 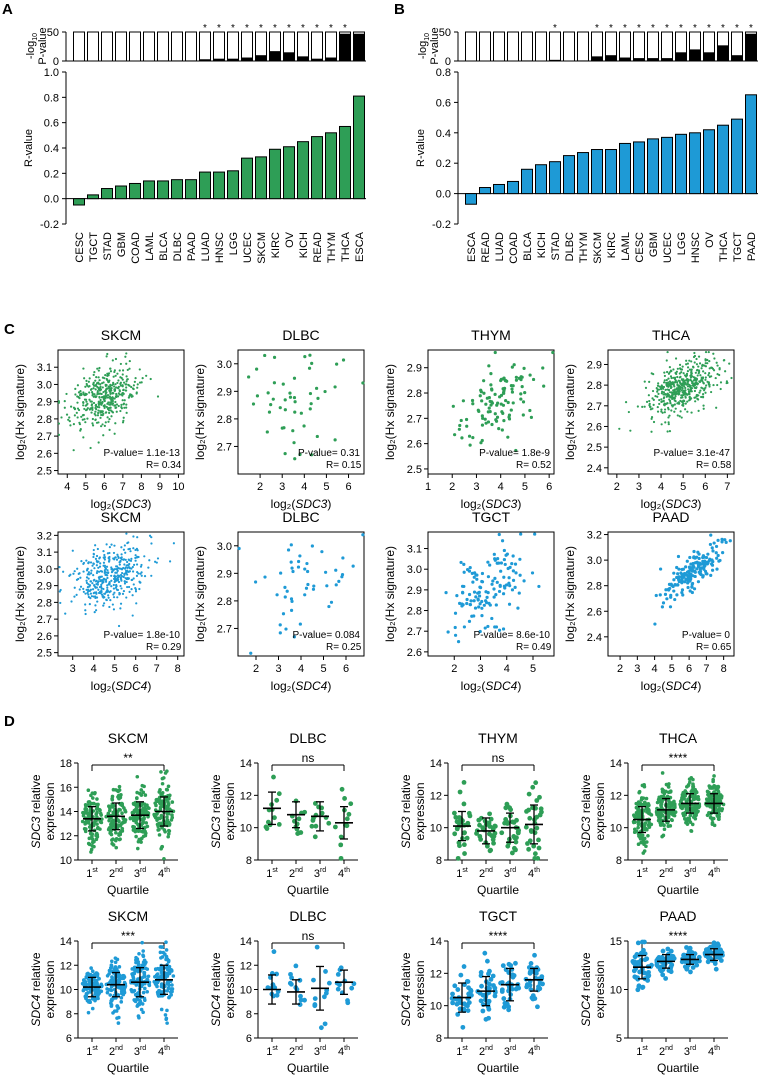 I want to click on y-axis-label: SDC3 relative, so click(x=216, y=811).